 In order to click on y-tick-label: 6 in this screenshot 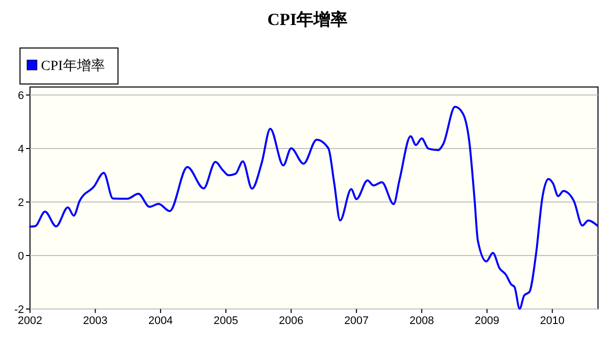, I will do `click(21, 96)`.